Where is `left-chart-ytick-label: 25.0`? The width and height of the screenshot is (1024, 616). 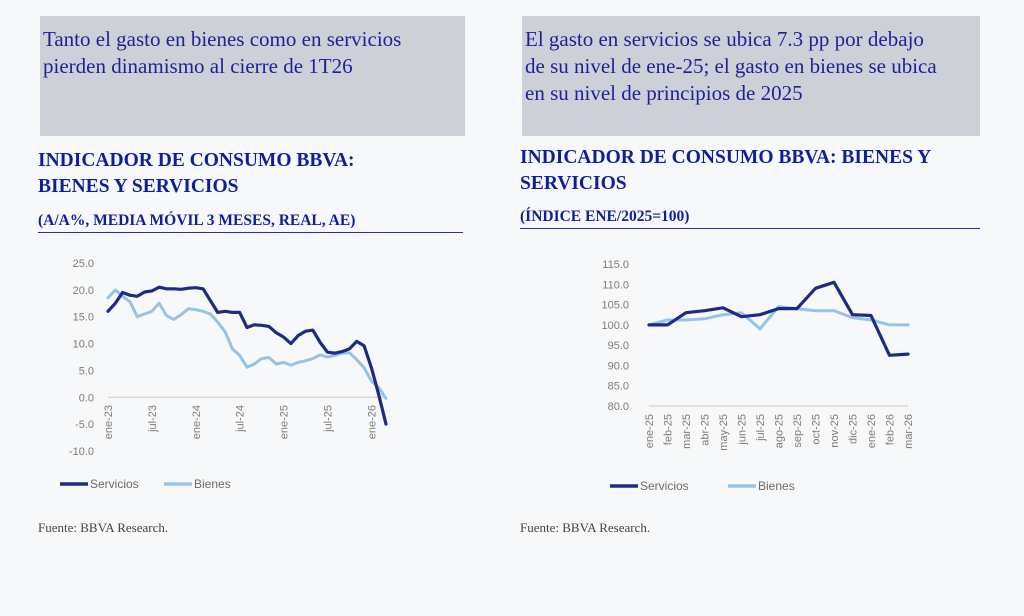 left-chart-ytick-label: 25.0 is located at coordinates (83, 264).